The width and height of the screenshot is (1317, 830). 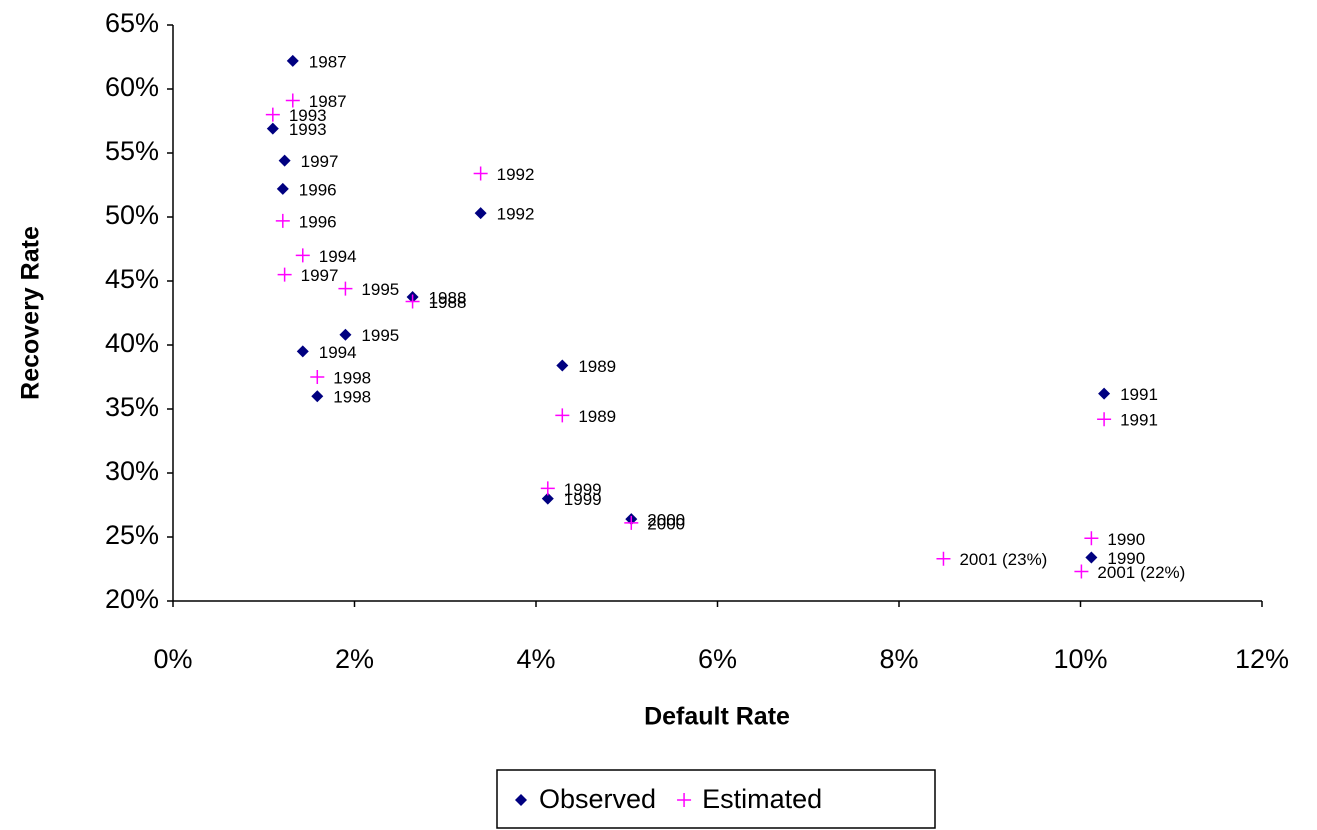 What do you see at coordinates (132, 215) in the screenshot?
I see `y-tick-label: 50%` at bounding box center [132, 215].